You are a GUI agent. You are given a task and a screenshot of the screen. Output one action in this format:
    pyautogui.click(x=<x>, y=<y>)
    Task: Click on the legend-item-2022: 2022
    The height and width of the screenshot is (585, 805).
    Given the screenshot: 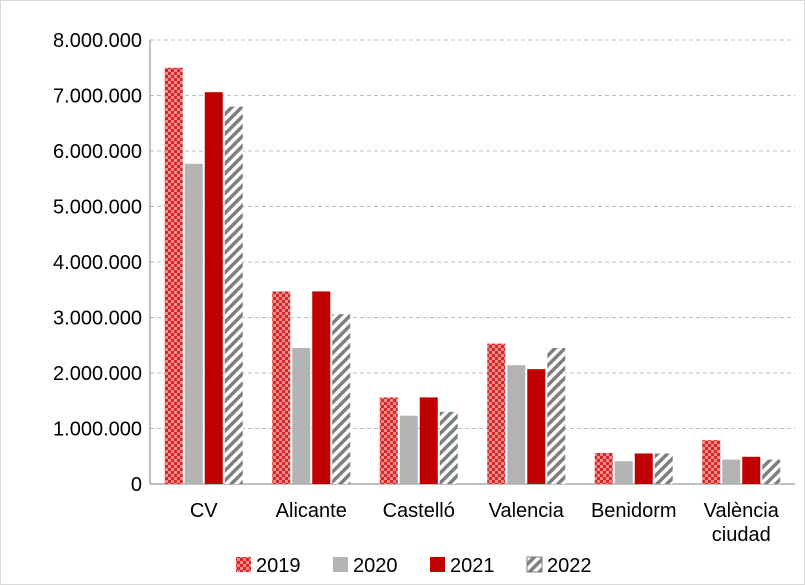 What is the action you would take?
    pyautogui.click(x=559, y=566)
    